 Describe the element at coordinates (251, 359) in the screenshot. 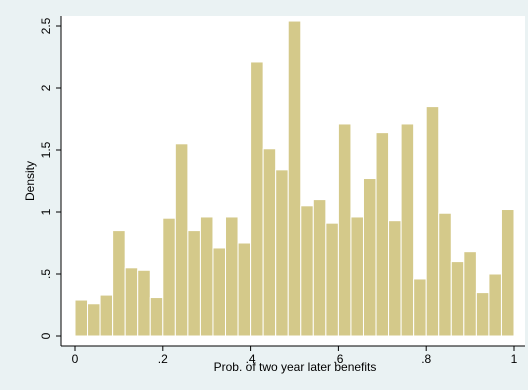

I see `x-tick-label: .4` at that location.